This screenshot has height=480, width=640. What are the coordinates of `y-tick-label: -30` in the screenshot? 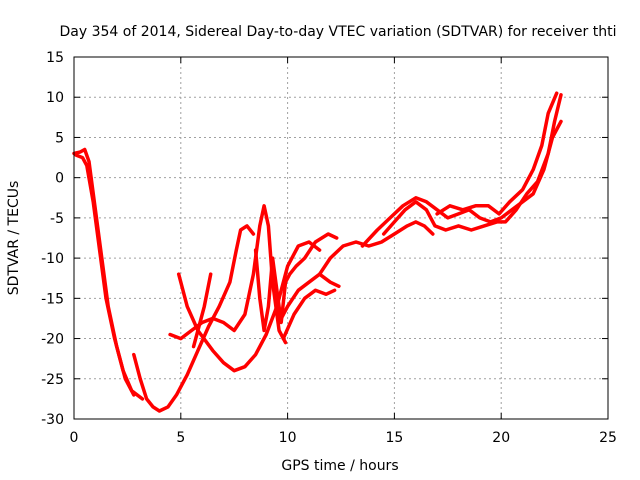 It's located at (52, 420).